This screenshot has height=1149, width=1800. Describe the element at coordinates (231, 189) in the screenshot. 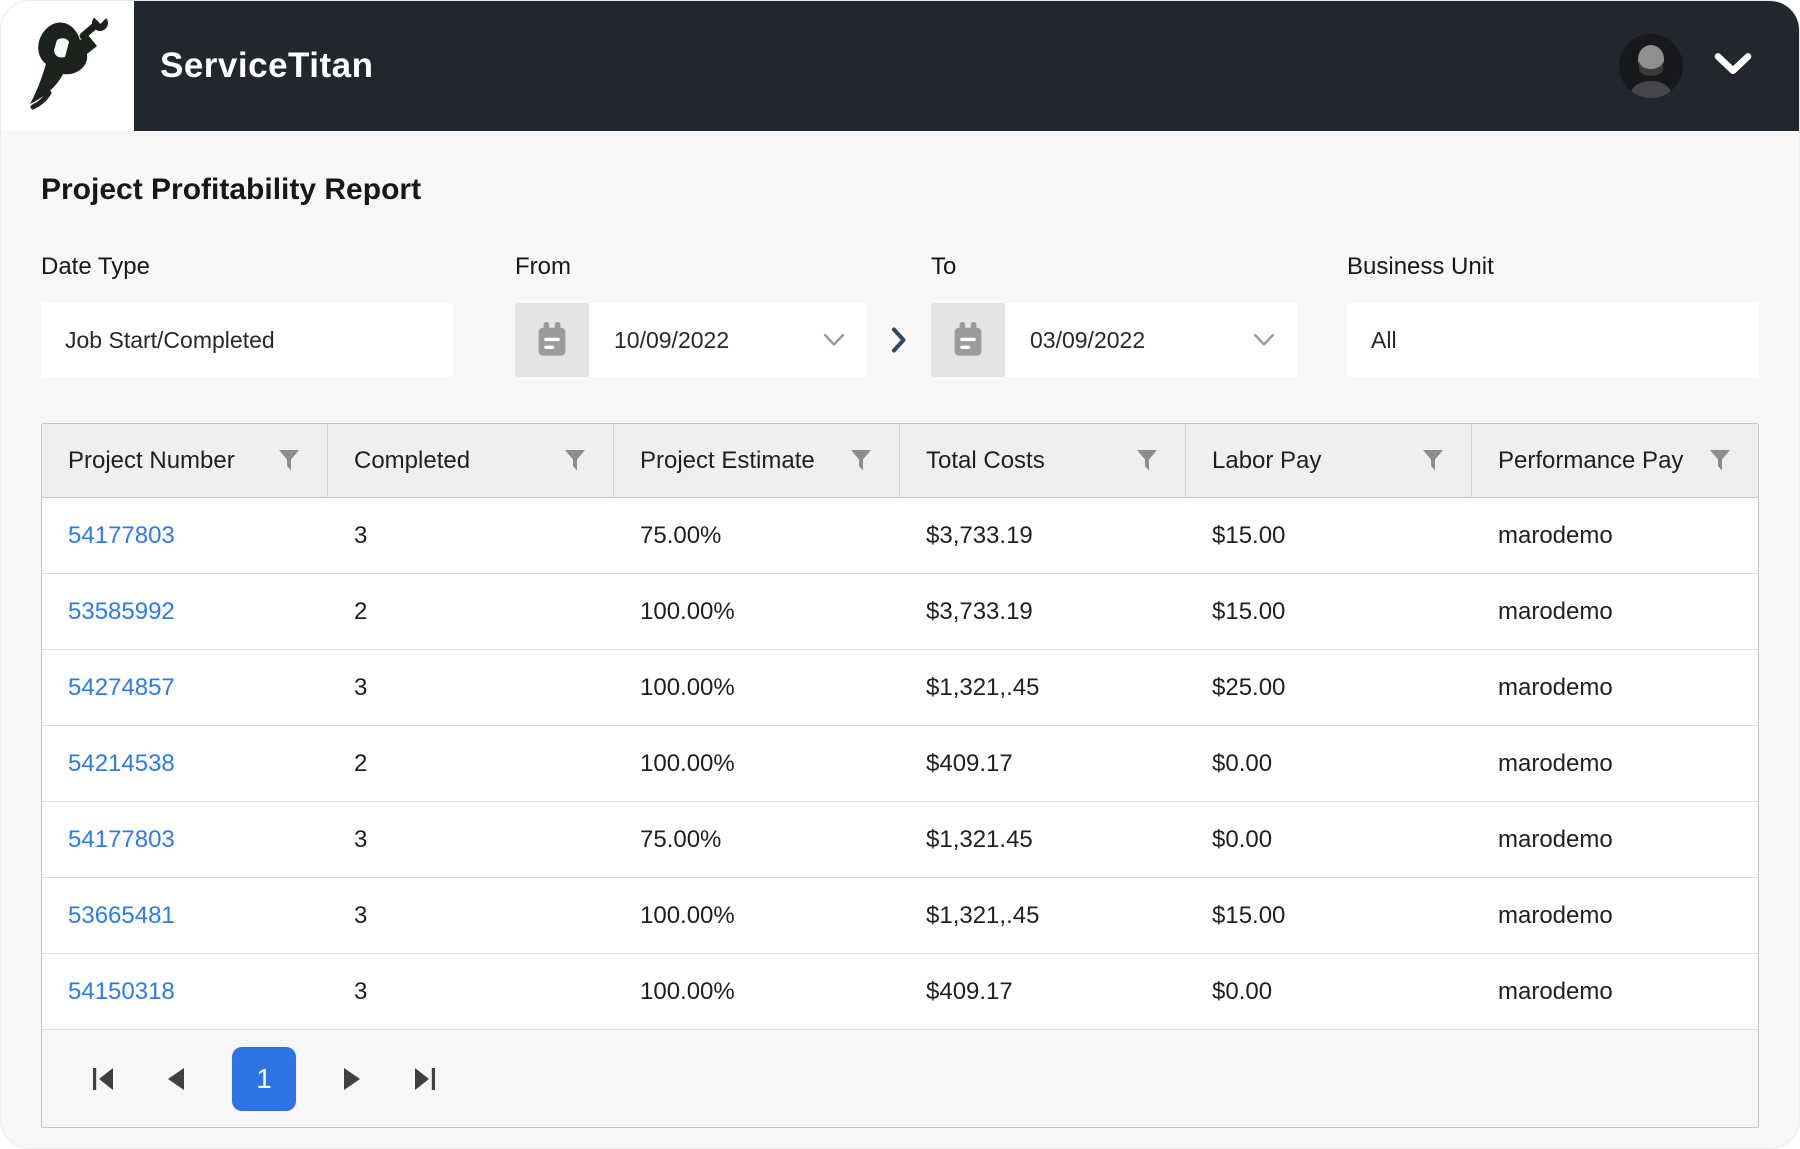

I see `page-title: Project Profitability Report` at that location.